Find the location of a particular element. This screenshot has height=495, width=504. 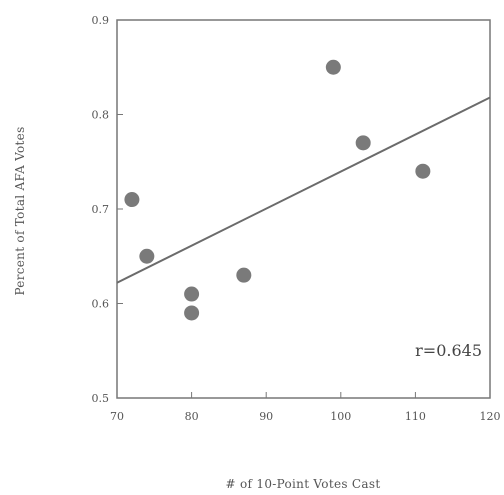

x-tick-label: 110 is located at coordinates (415, 416).